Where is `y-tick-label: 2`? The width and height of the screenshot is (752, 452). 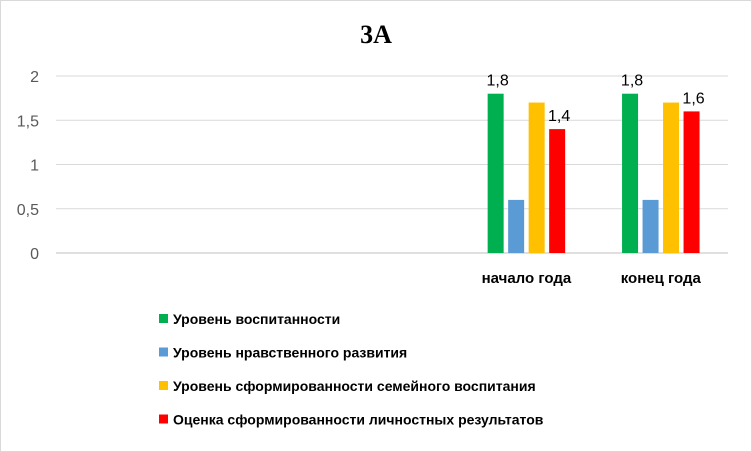 y-tick-label: 2 is located at coordinates (34, 77).